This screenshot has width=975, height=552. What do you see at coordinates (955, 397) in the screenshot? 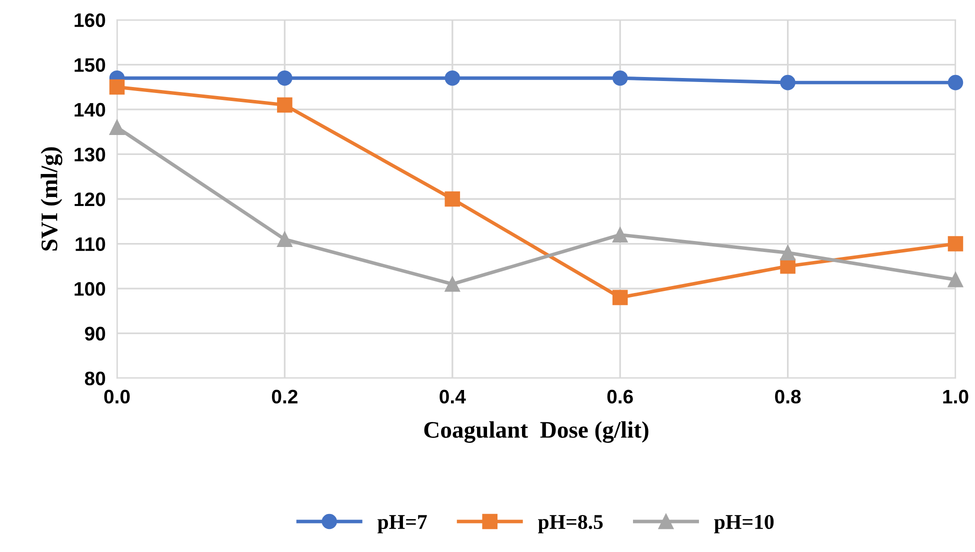
I see `x-tick-label: 1.0` at bounding box center [955, 397].